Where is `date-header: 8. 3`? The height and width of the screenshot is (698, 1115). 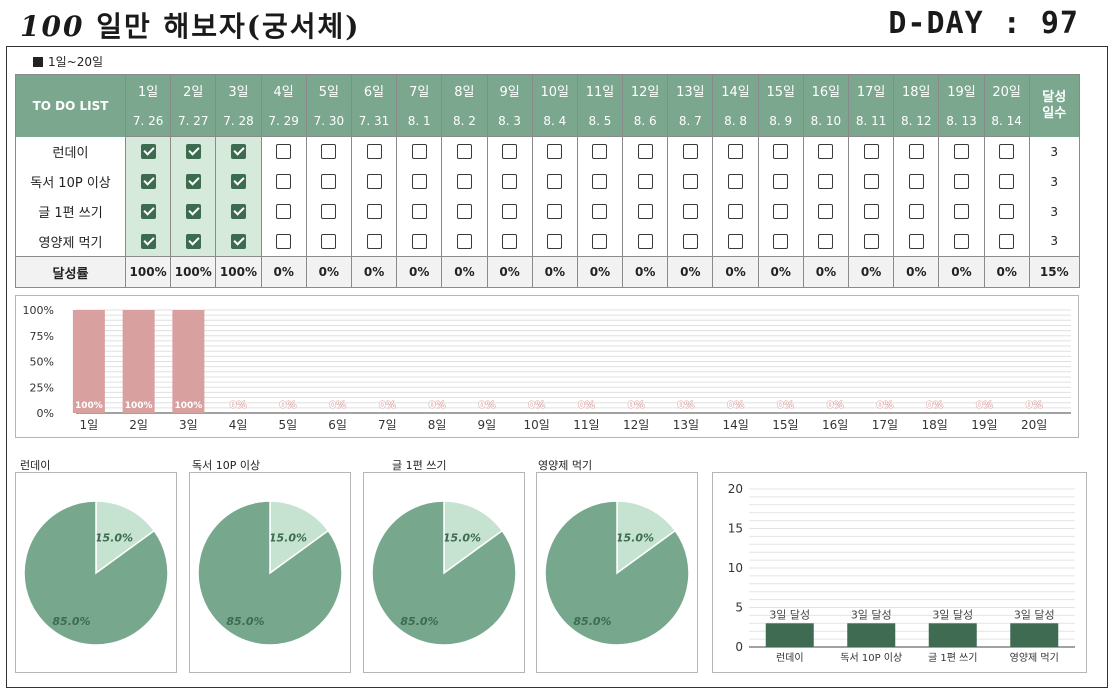 date-header: 8. 3 is located at coordinates (509, 121).